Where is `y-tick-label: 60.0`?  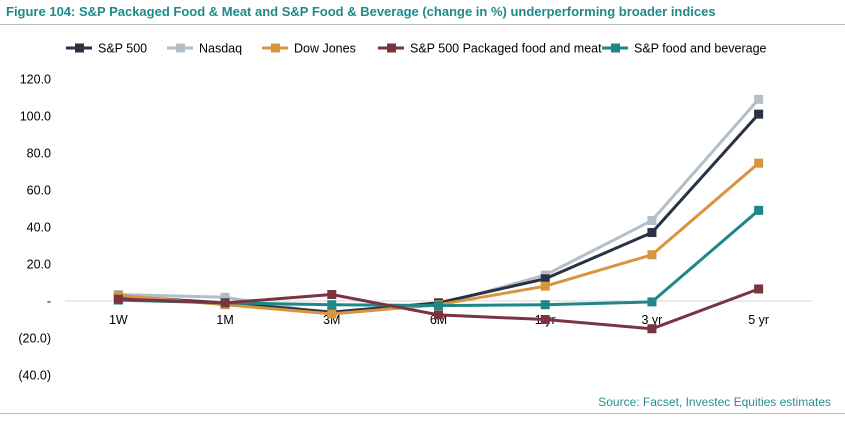
y-tick-label: 60.0 is located at coordinates (39, 191).